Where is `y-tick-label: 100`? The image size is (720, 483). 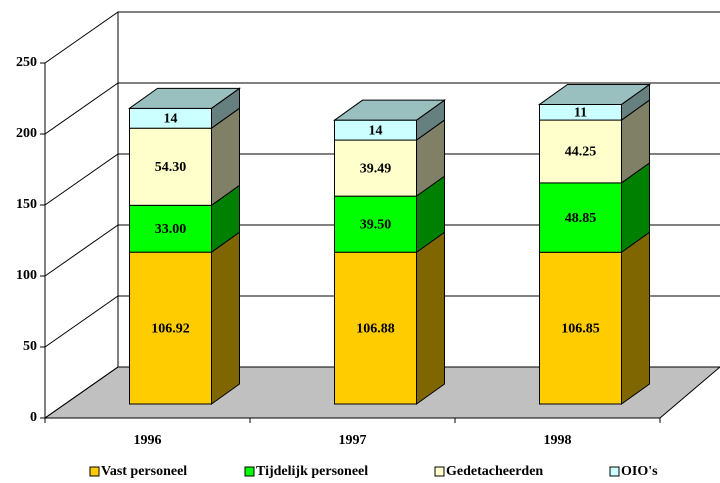
y-tick-label: 100 is located at coordinates (26, 275).